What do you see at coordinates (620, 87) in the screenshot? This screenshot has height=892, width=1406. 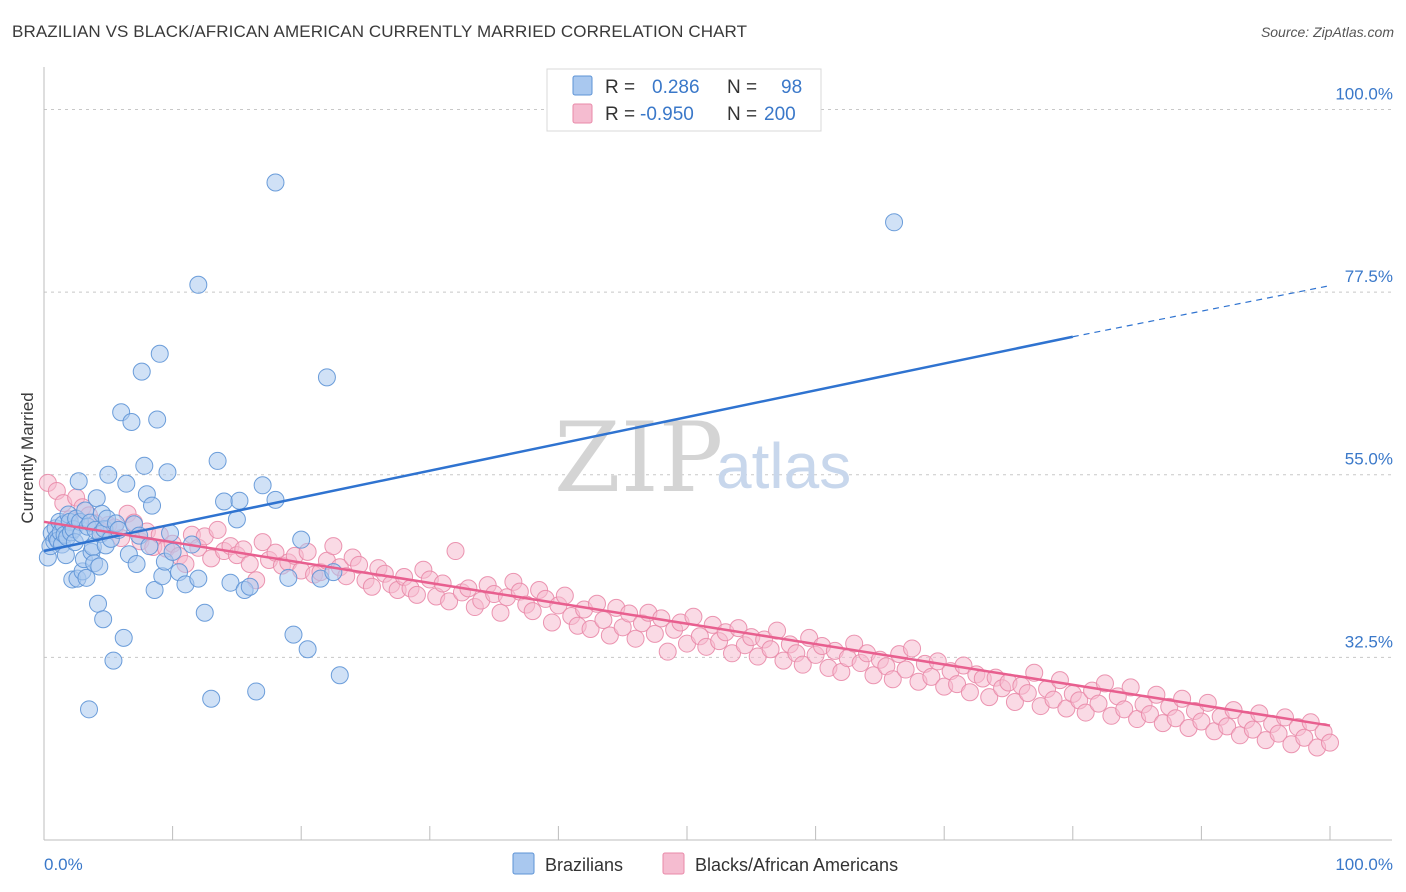 I see `stats-r-label-1: R =` at bounding box center [620, 87].